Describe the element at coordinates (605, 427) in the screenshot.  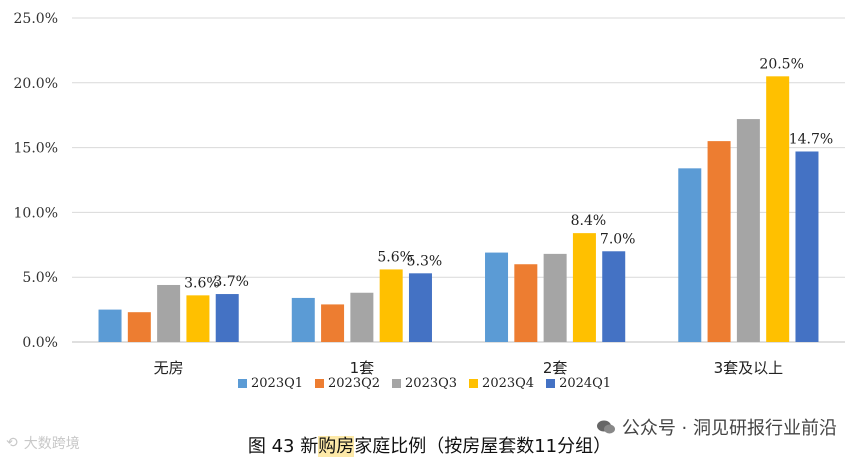
I see `wechat-icon` at that location.